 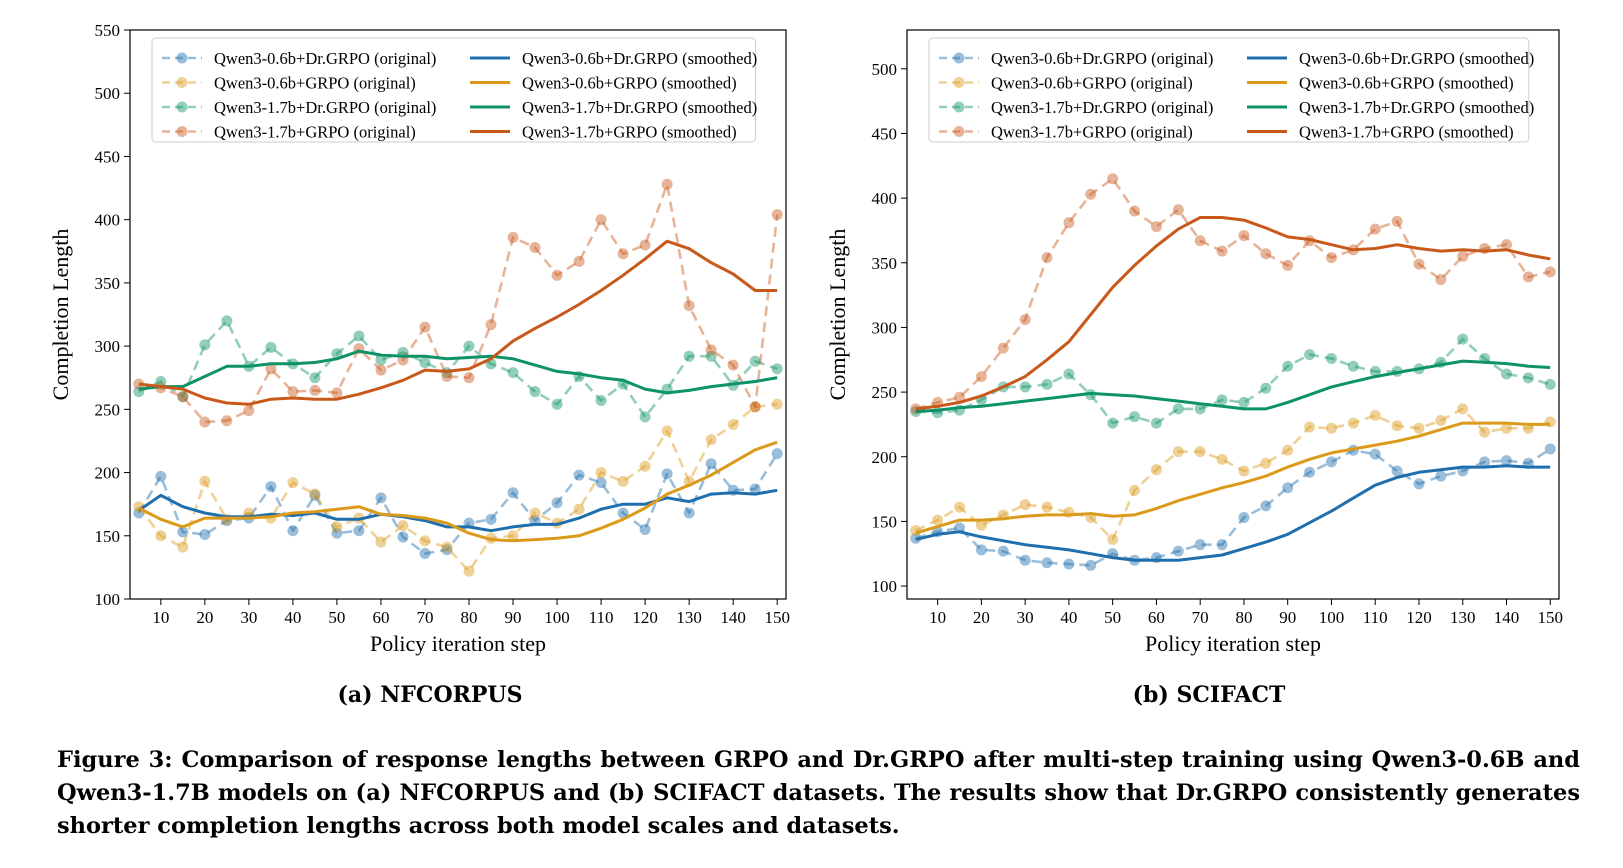 I want to click on x-axis-label: Policy iteration step, so click(x=1233, y=643).